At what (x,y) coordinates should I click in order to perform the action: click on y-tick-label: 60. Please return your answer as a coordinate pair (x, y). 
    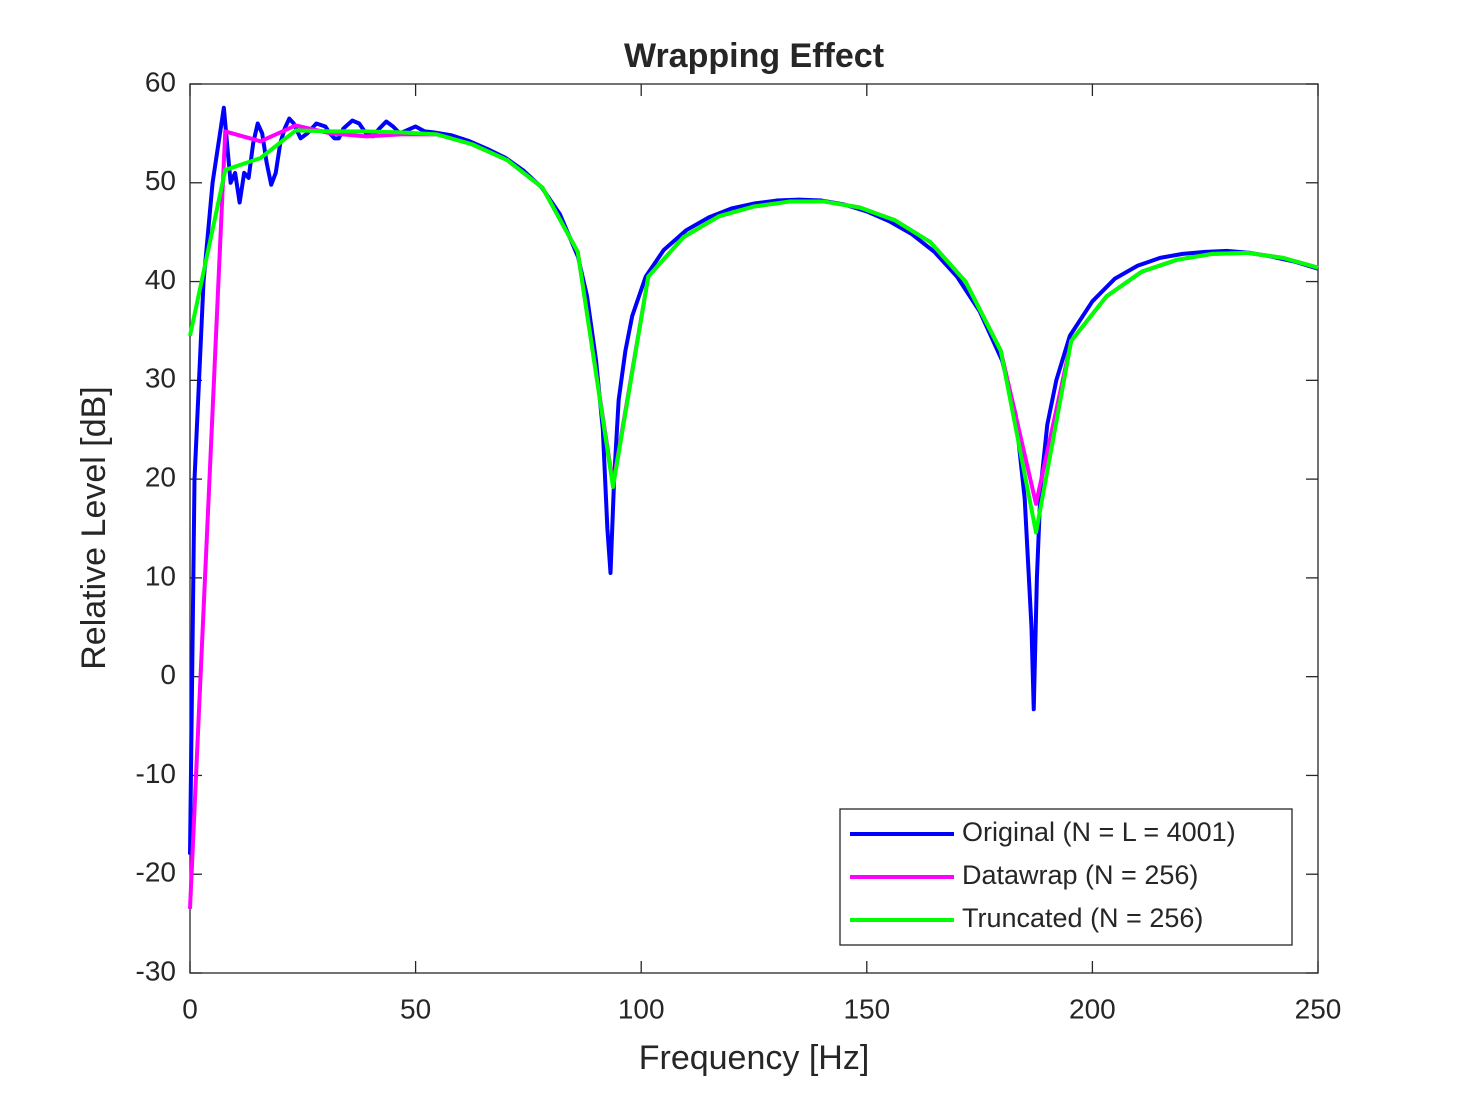
    Looking at the image, I should click on (160, 81).